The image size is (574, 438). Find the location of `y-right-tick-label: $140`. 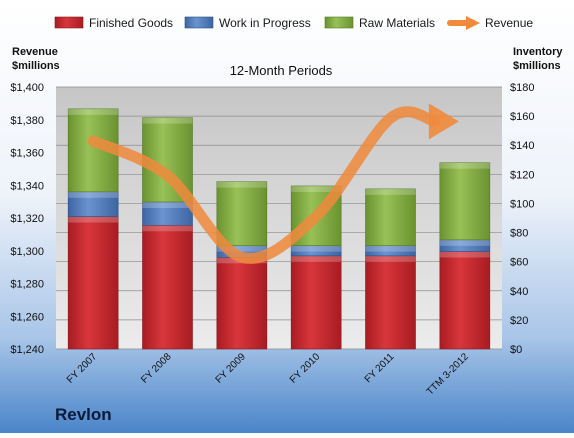

y-right-tick-label: $140 is located at coordinates (522, 146).